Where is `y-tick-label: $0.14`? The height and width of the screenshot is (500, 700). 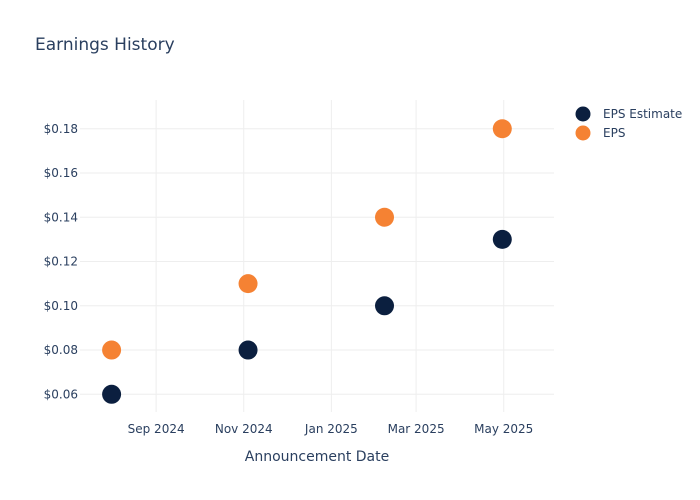
y-tick-label: $0.14 is located at coordinates (61, 217).